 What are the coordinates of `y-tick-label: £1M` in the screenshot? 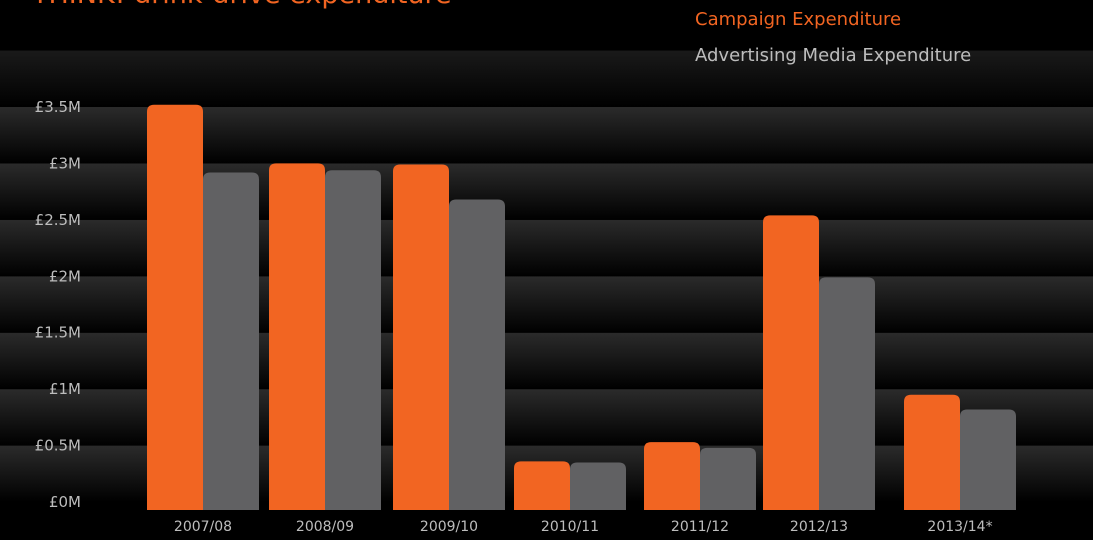 It's located at (65, 389).